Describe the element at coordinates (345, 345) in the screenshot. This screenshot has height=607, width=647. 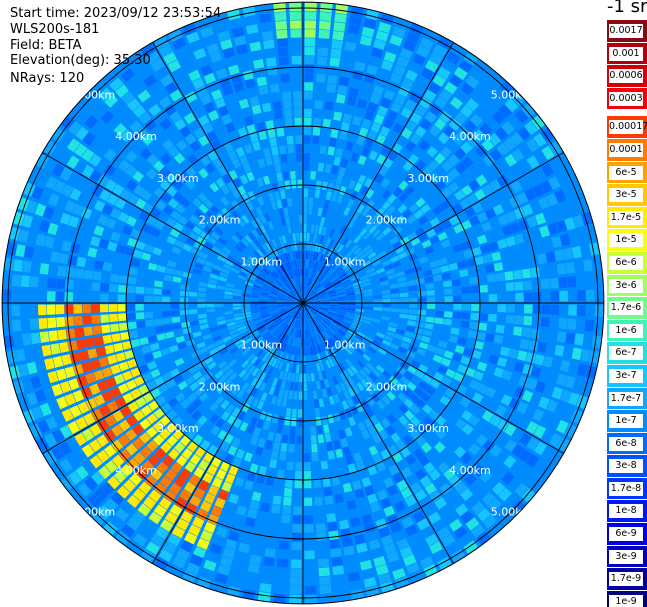
I see `range-ring-label: 1.00km` at that location.